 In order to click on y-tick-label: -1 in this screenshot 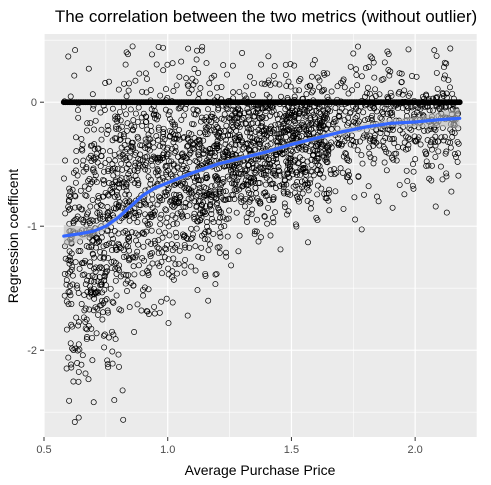, I will do `click(32, 227)`.